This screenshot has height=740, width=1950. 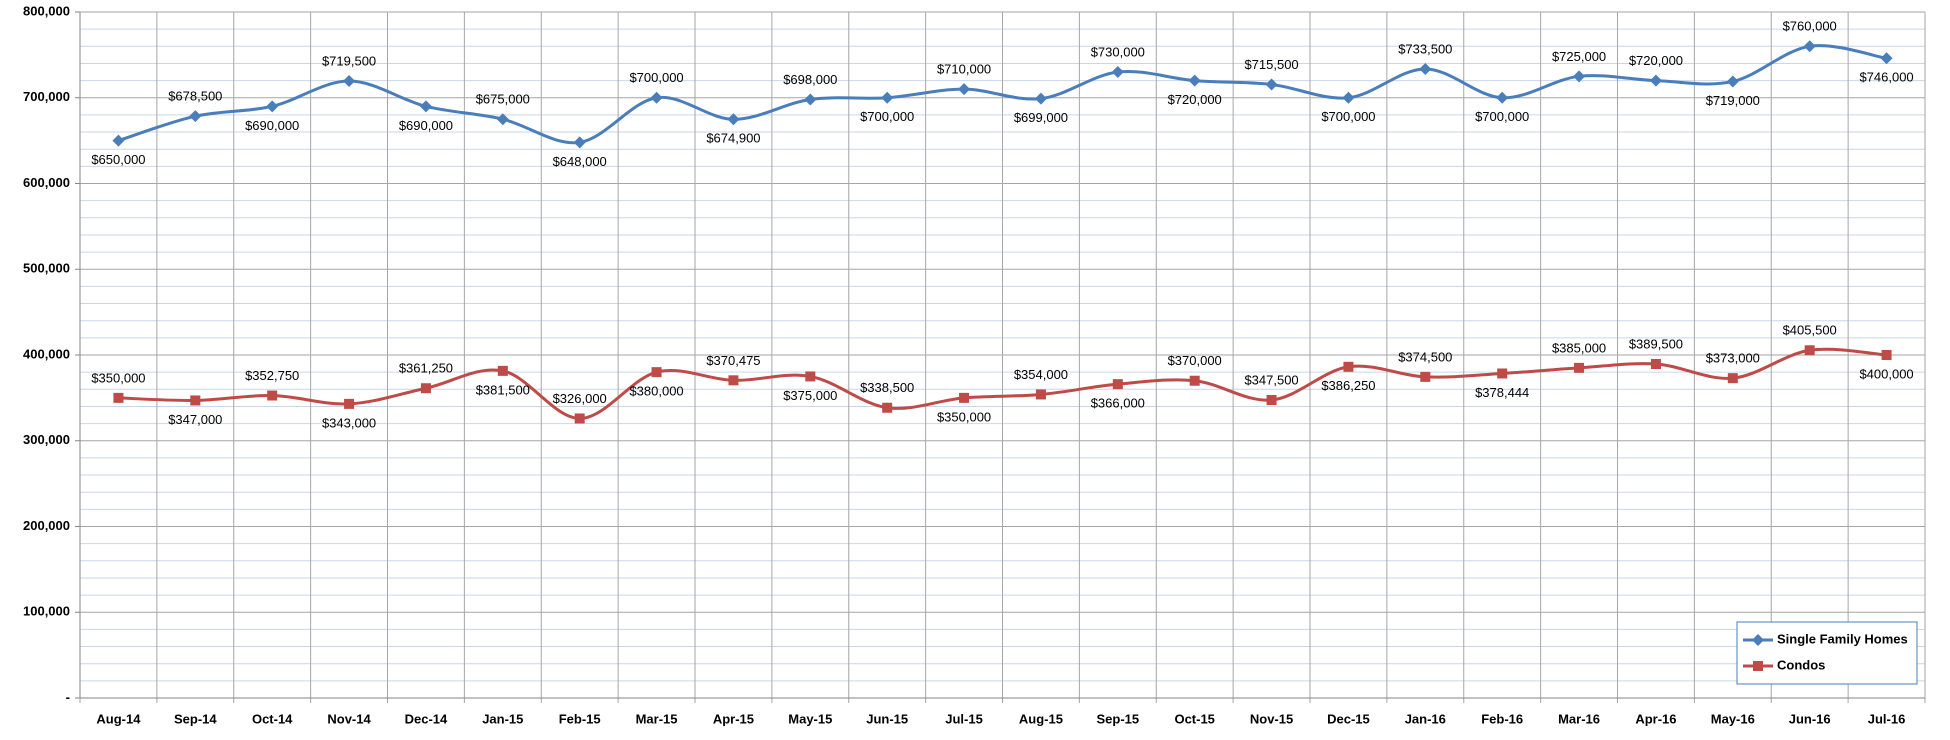 I want to click on y-tick-label: 700,000, so click(x=46, y=96).